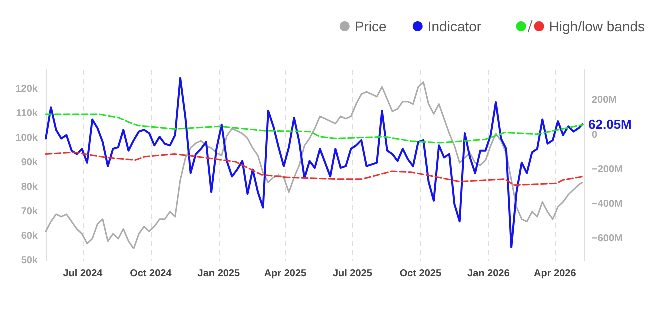 This screenshot has height=325, width=665. What do you see at coordinates (285, 274) in the screenshot?
I see `x-tick-label: Apr 2025` at bounding box center [285, 274].